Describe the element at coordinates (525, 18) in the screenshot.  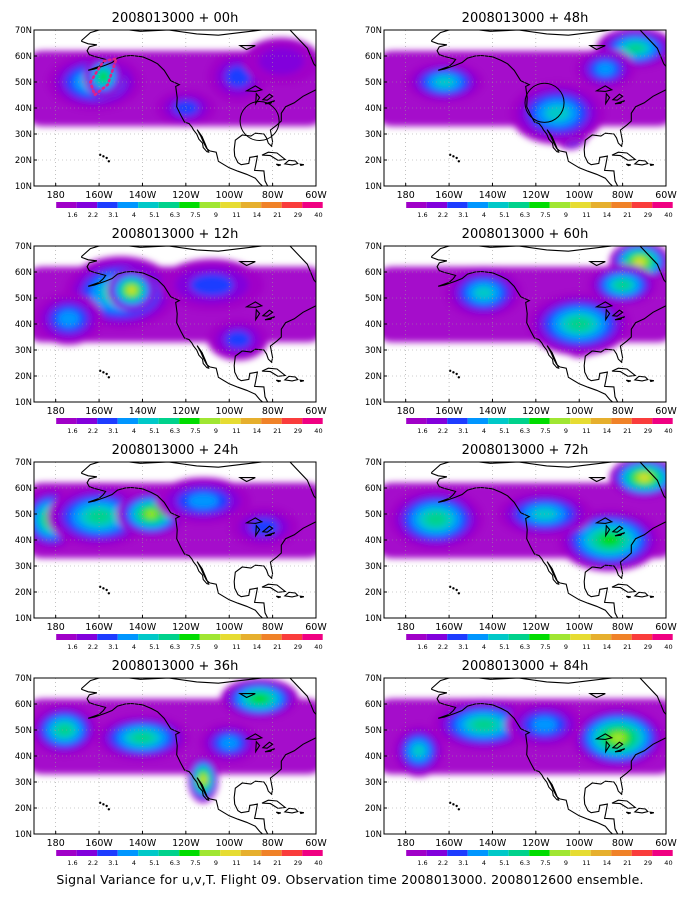
I see `panel-title: 2008013000 + 48h` at that location.